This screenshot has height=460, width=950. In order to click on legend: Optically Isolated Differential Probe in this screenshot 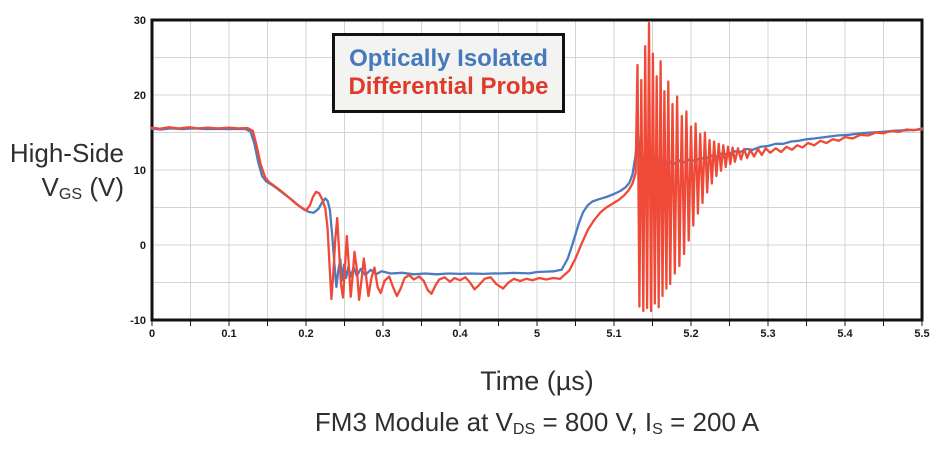, I will do `click(448, 73)`.